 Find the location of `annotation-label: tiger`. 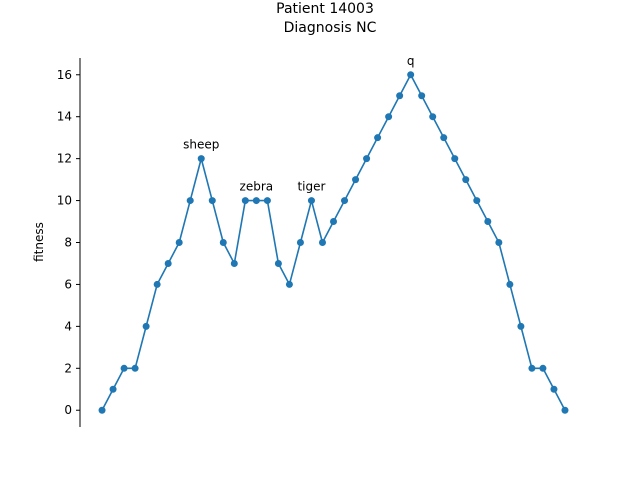

annotation-label: tiger is located at coordinates (311, 187).